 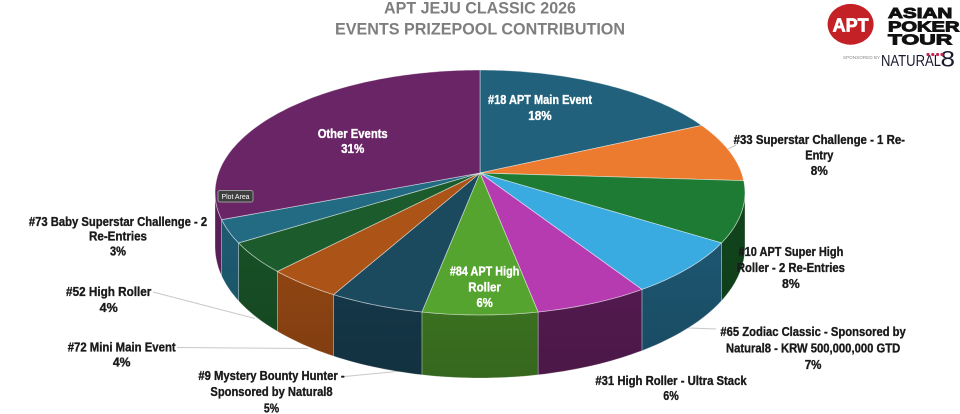 What do you see at coordinates (924, 27) in the screenshot?
I see `svg-text: POKER` at bounding box center [924, 27].